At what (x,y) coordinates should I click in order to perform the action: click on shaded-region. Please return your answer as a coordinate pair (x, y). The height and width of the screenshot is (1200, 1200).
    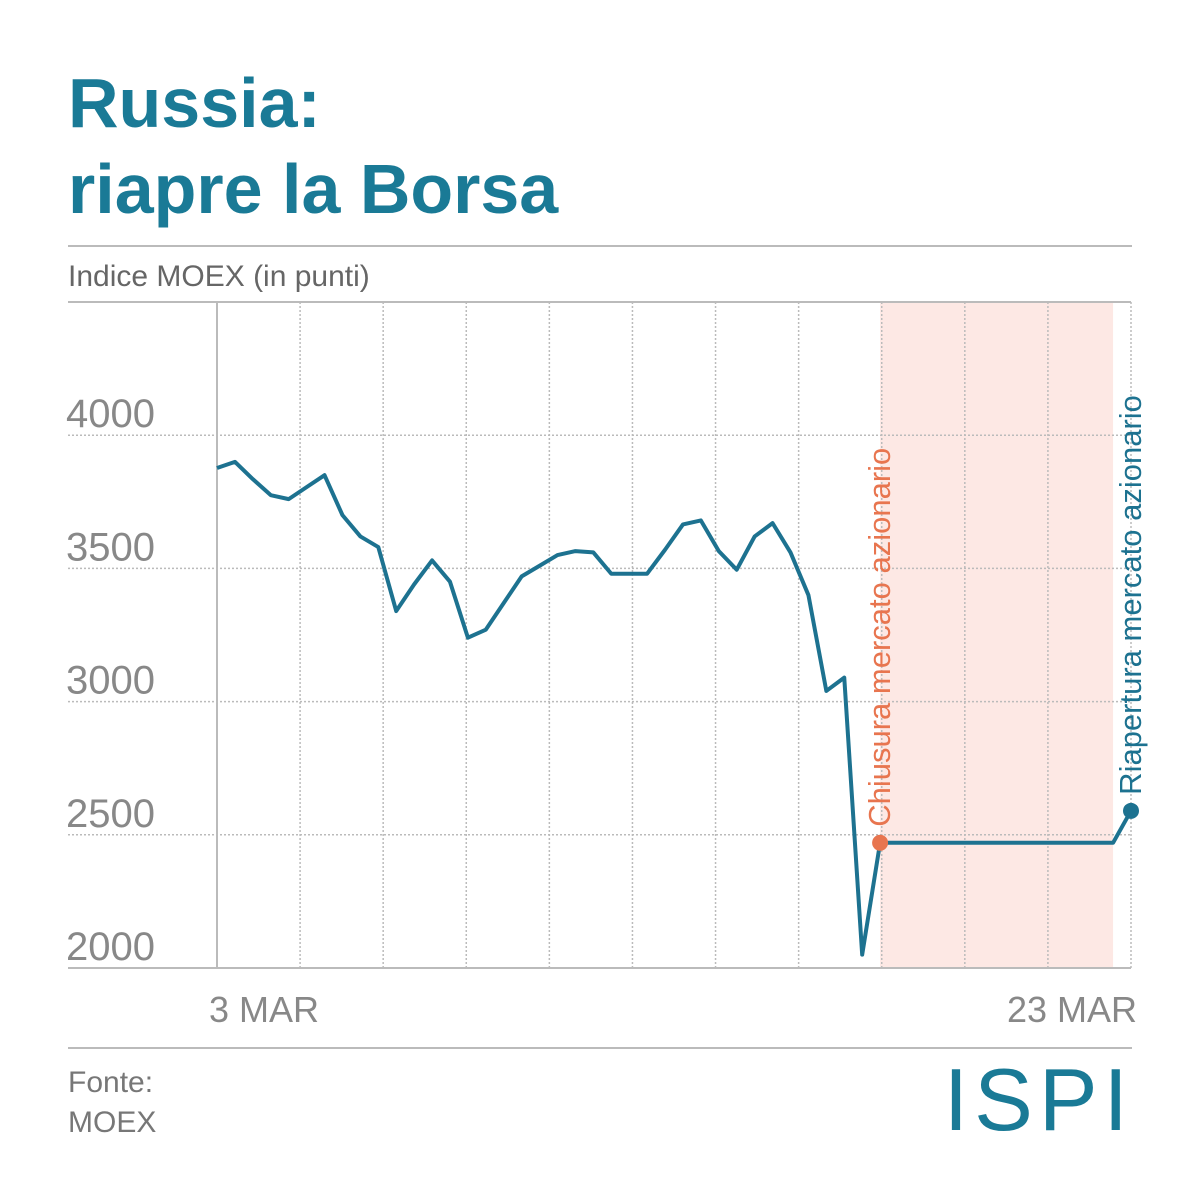
    Looking at the image, I should click on (997, 635).